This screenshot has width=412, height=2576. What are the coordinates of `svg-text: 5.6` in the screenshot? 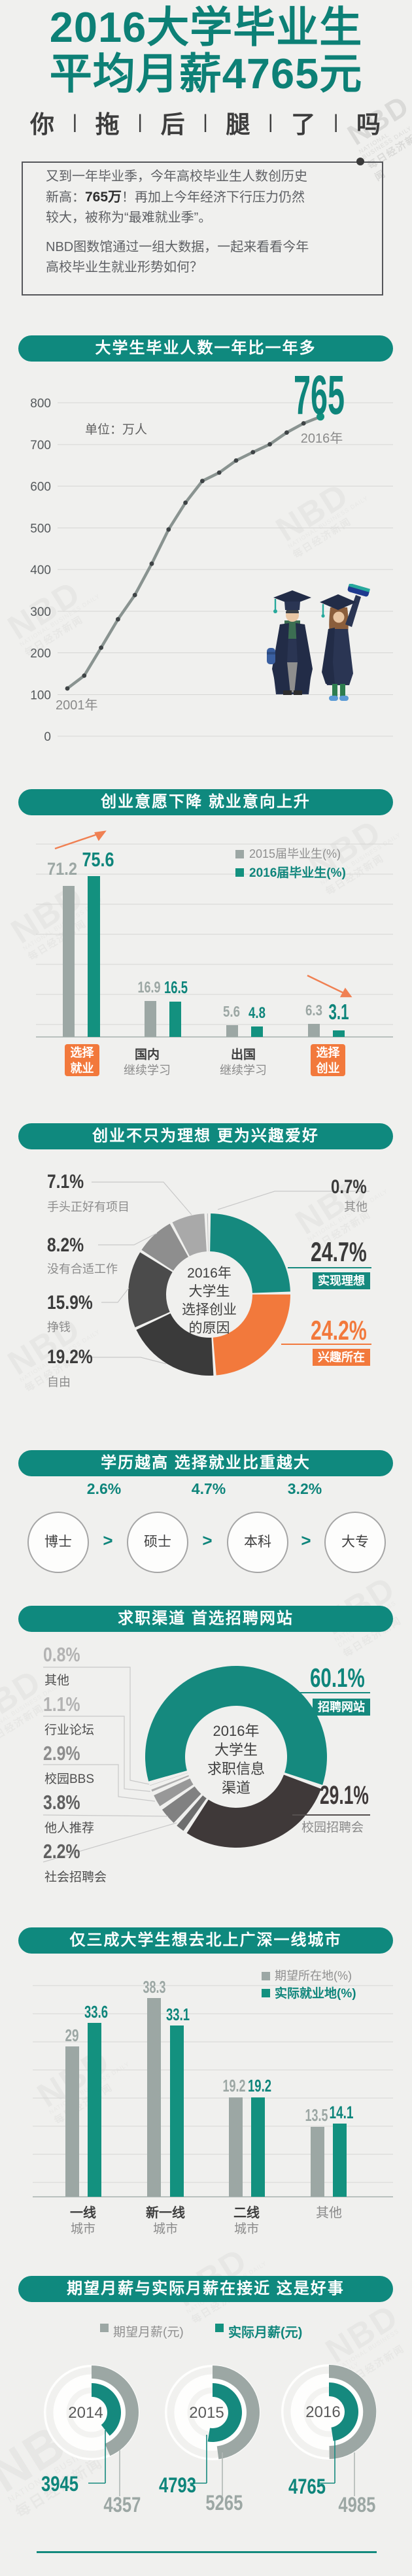 It's located at (231, 1011).